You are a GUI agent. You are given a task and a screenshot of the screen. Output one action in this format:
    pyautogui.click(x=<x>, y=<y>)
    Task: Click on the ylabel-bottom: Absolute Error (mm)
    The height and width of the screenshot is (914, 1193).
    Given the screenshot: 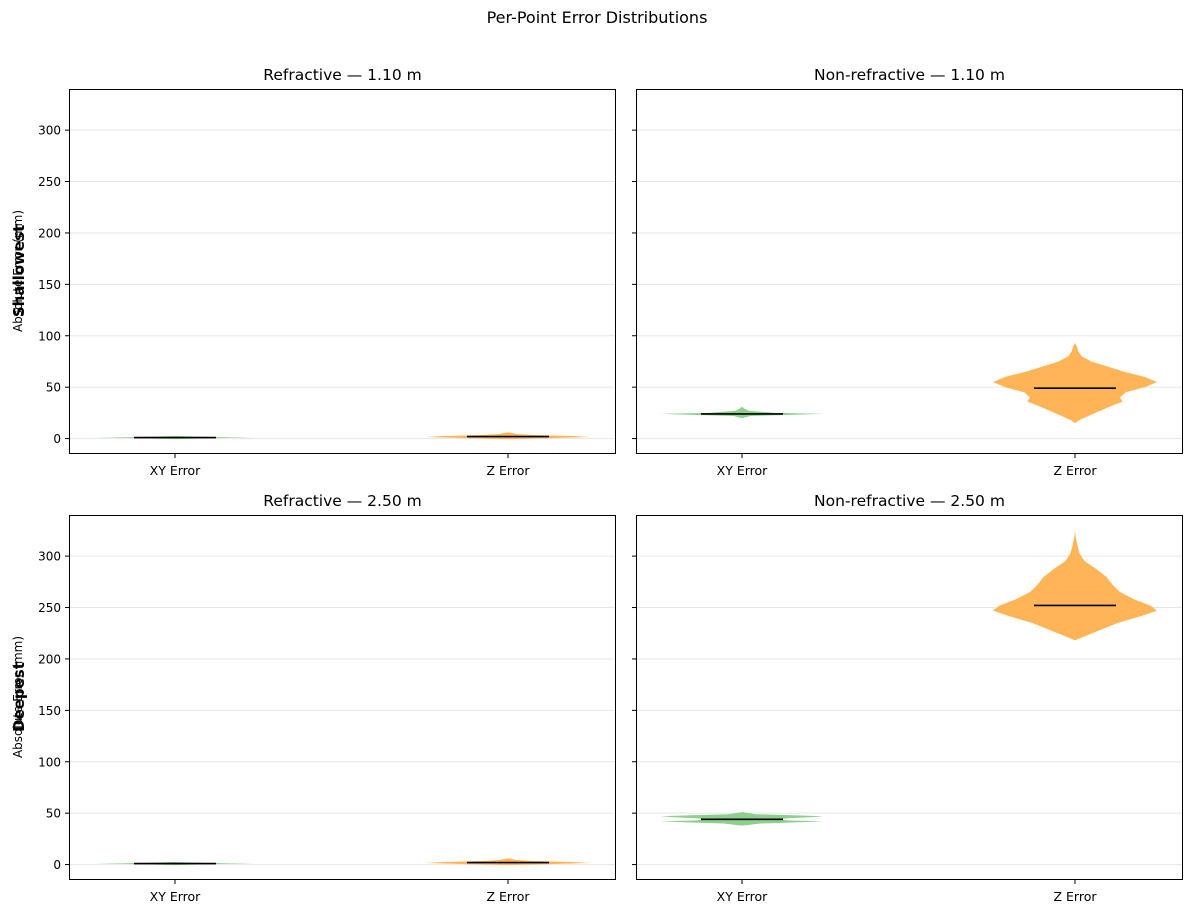 What is the action you would take?
    pyautogui.click(x=18, y=697)
    